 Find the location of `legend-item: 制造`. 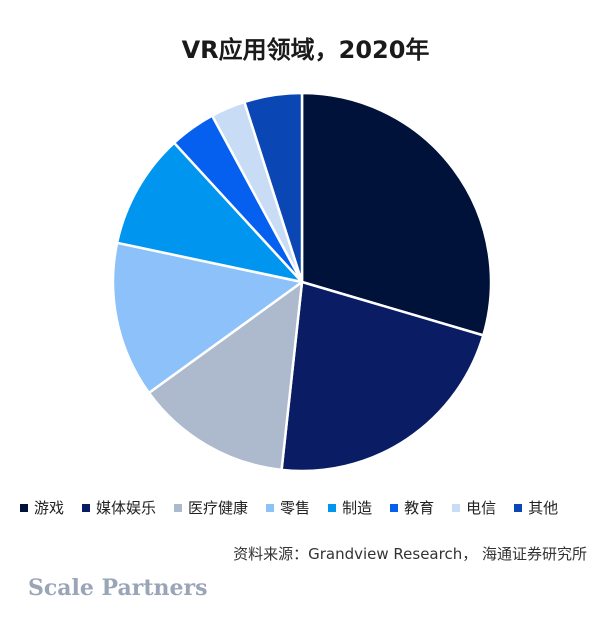

legend-item: 制造 is located at coordinates (350, 507).